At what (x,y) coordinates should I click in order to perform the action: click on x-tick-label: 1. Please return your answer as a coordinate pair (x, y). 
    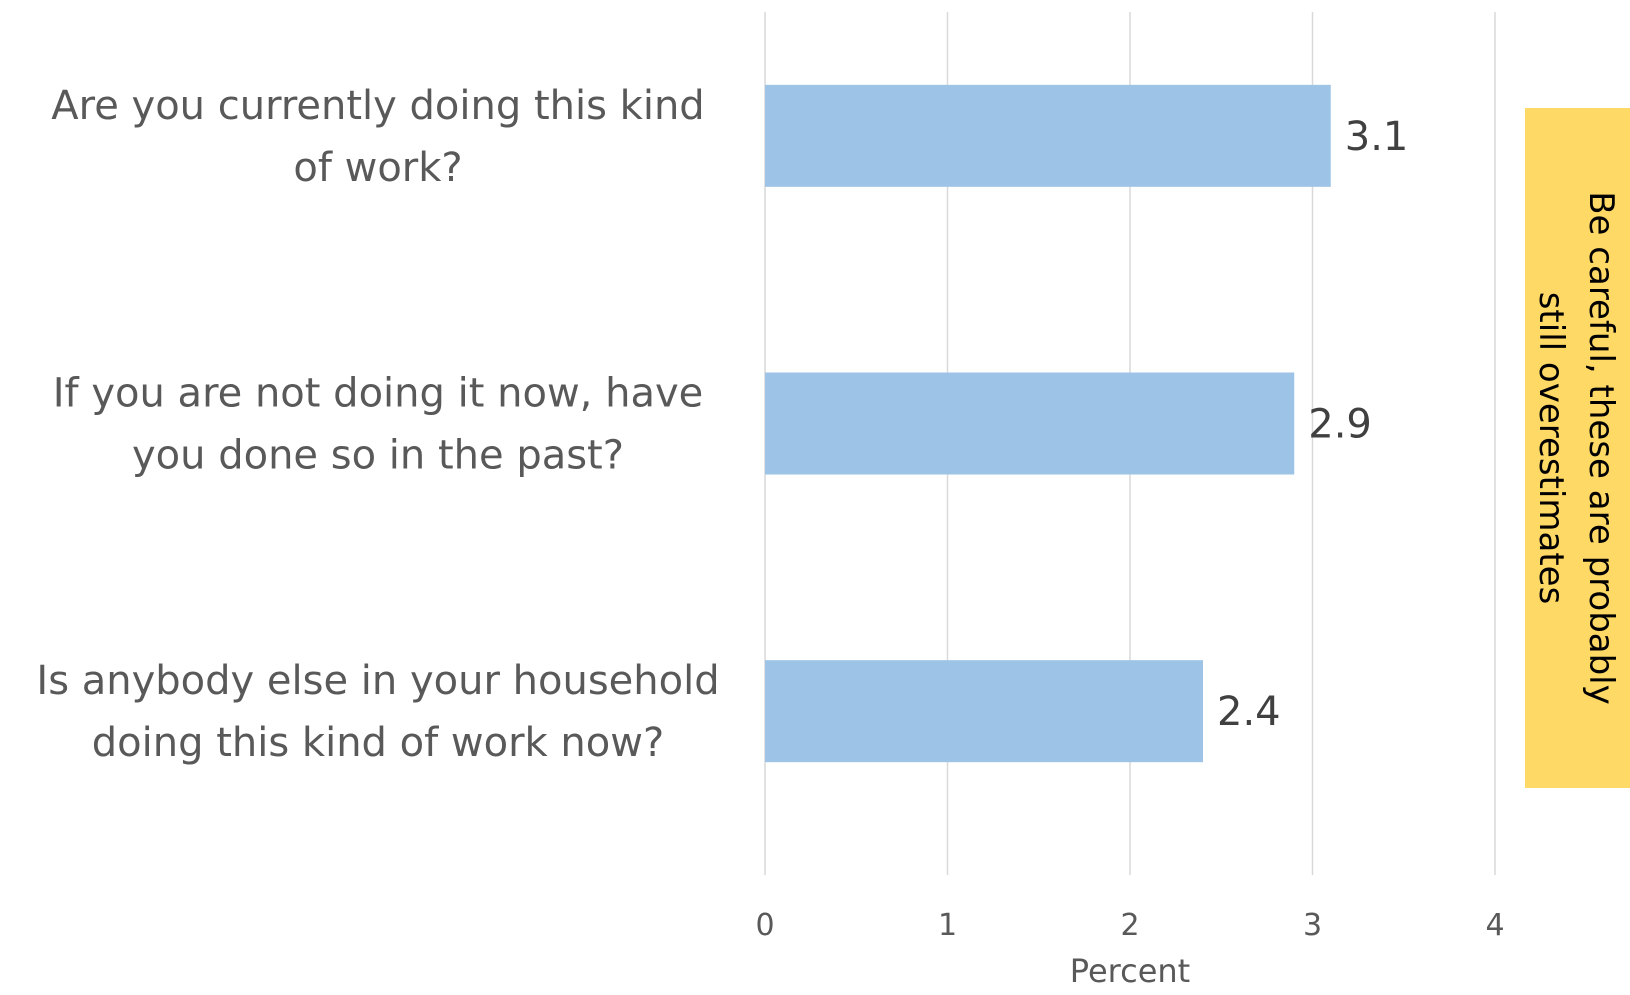
    Looking at the image, I should click on (947, 925).